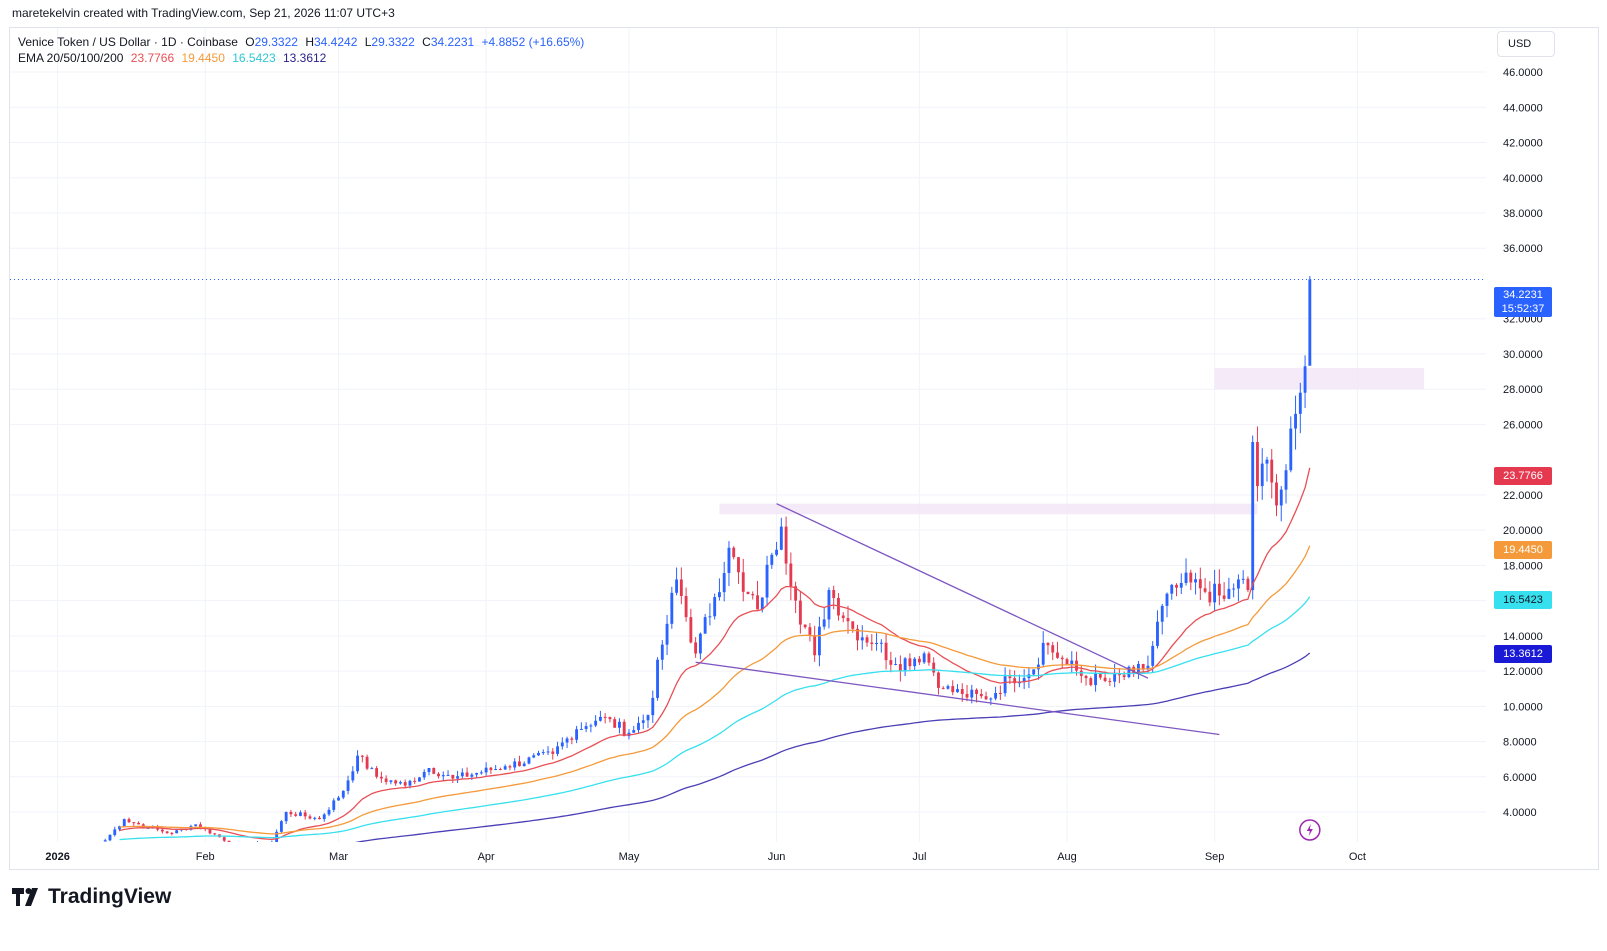 This screenshot has width=1607, height=951. What do you see at coordinates (1523, 654) in the screenshot?
I see `ema200-price-tag: 13.3612` at bounding box center [1523, 654].